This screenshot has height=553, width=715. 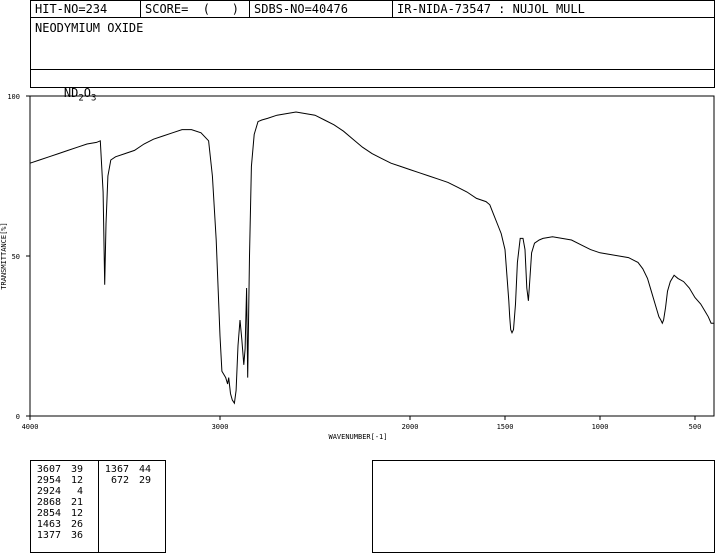 I want to click on peak-transmittance: 44, so click(x=144, y=469).